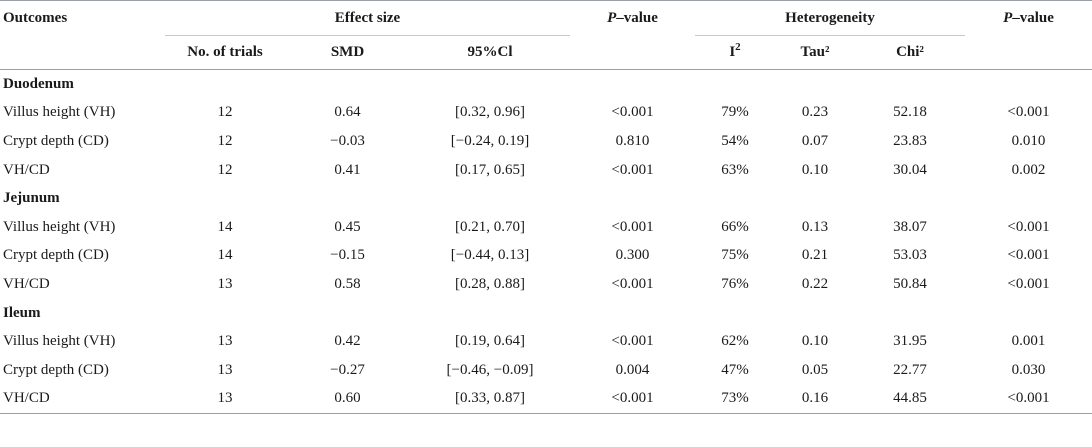 The width and height of the screenshot is (1092, 447). I want to click on chi2-cell: 52.18, so click(910, 112).